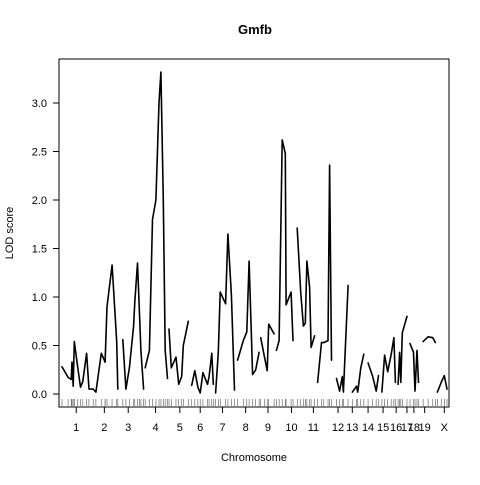  Describe the element at coordinates (313, 428) in the screenshot. I see `chromosome-label: 11` at that location.